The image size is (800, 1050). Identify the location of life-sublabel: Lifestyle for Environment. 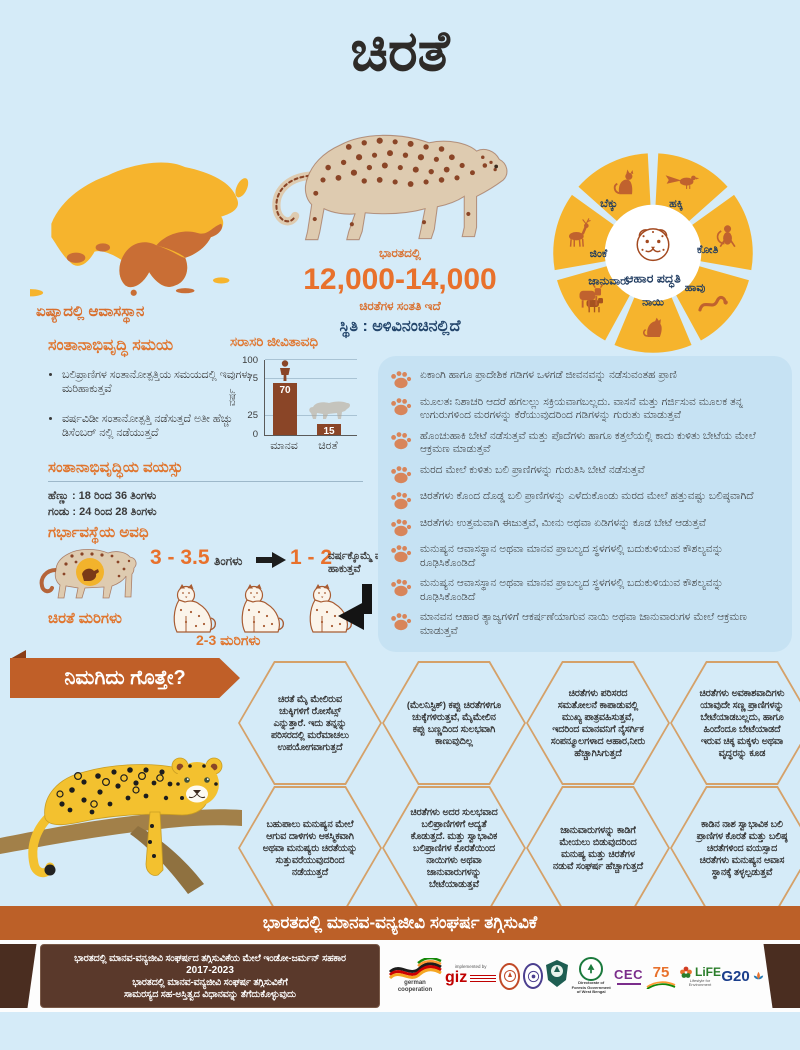
(700, 982).